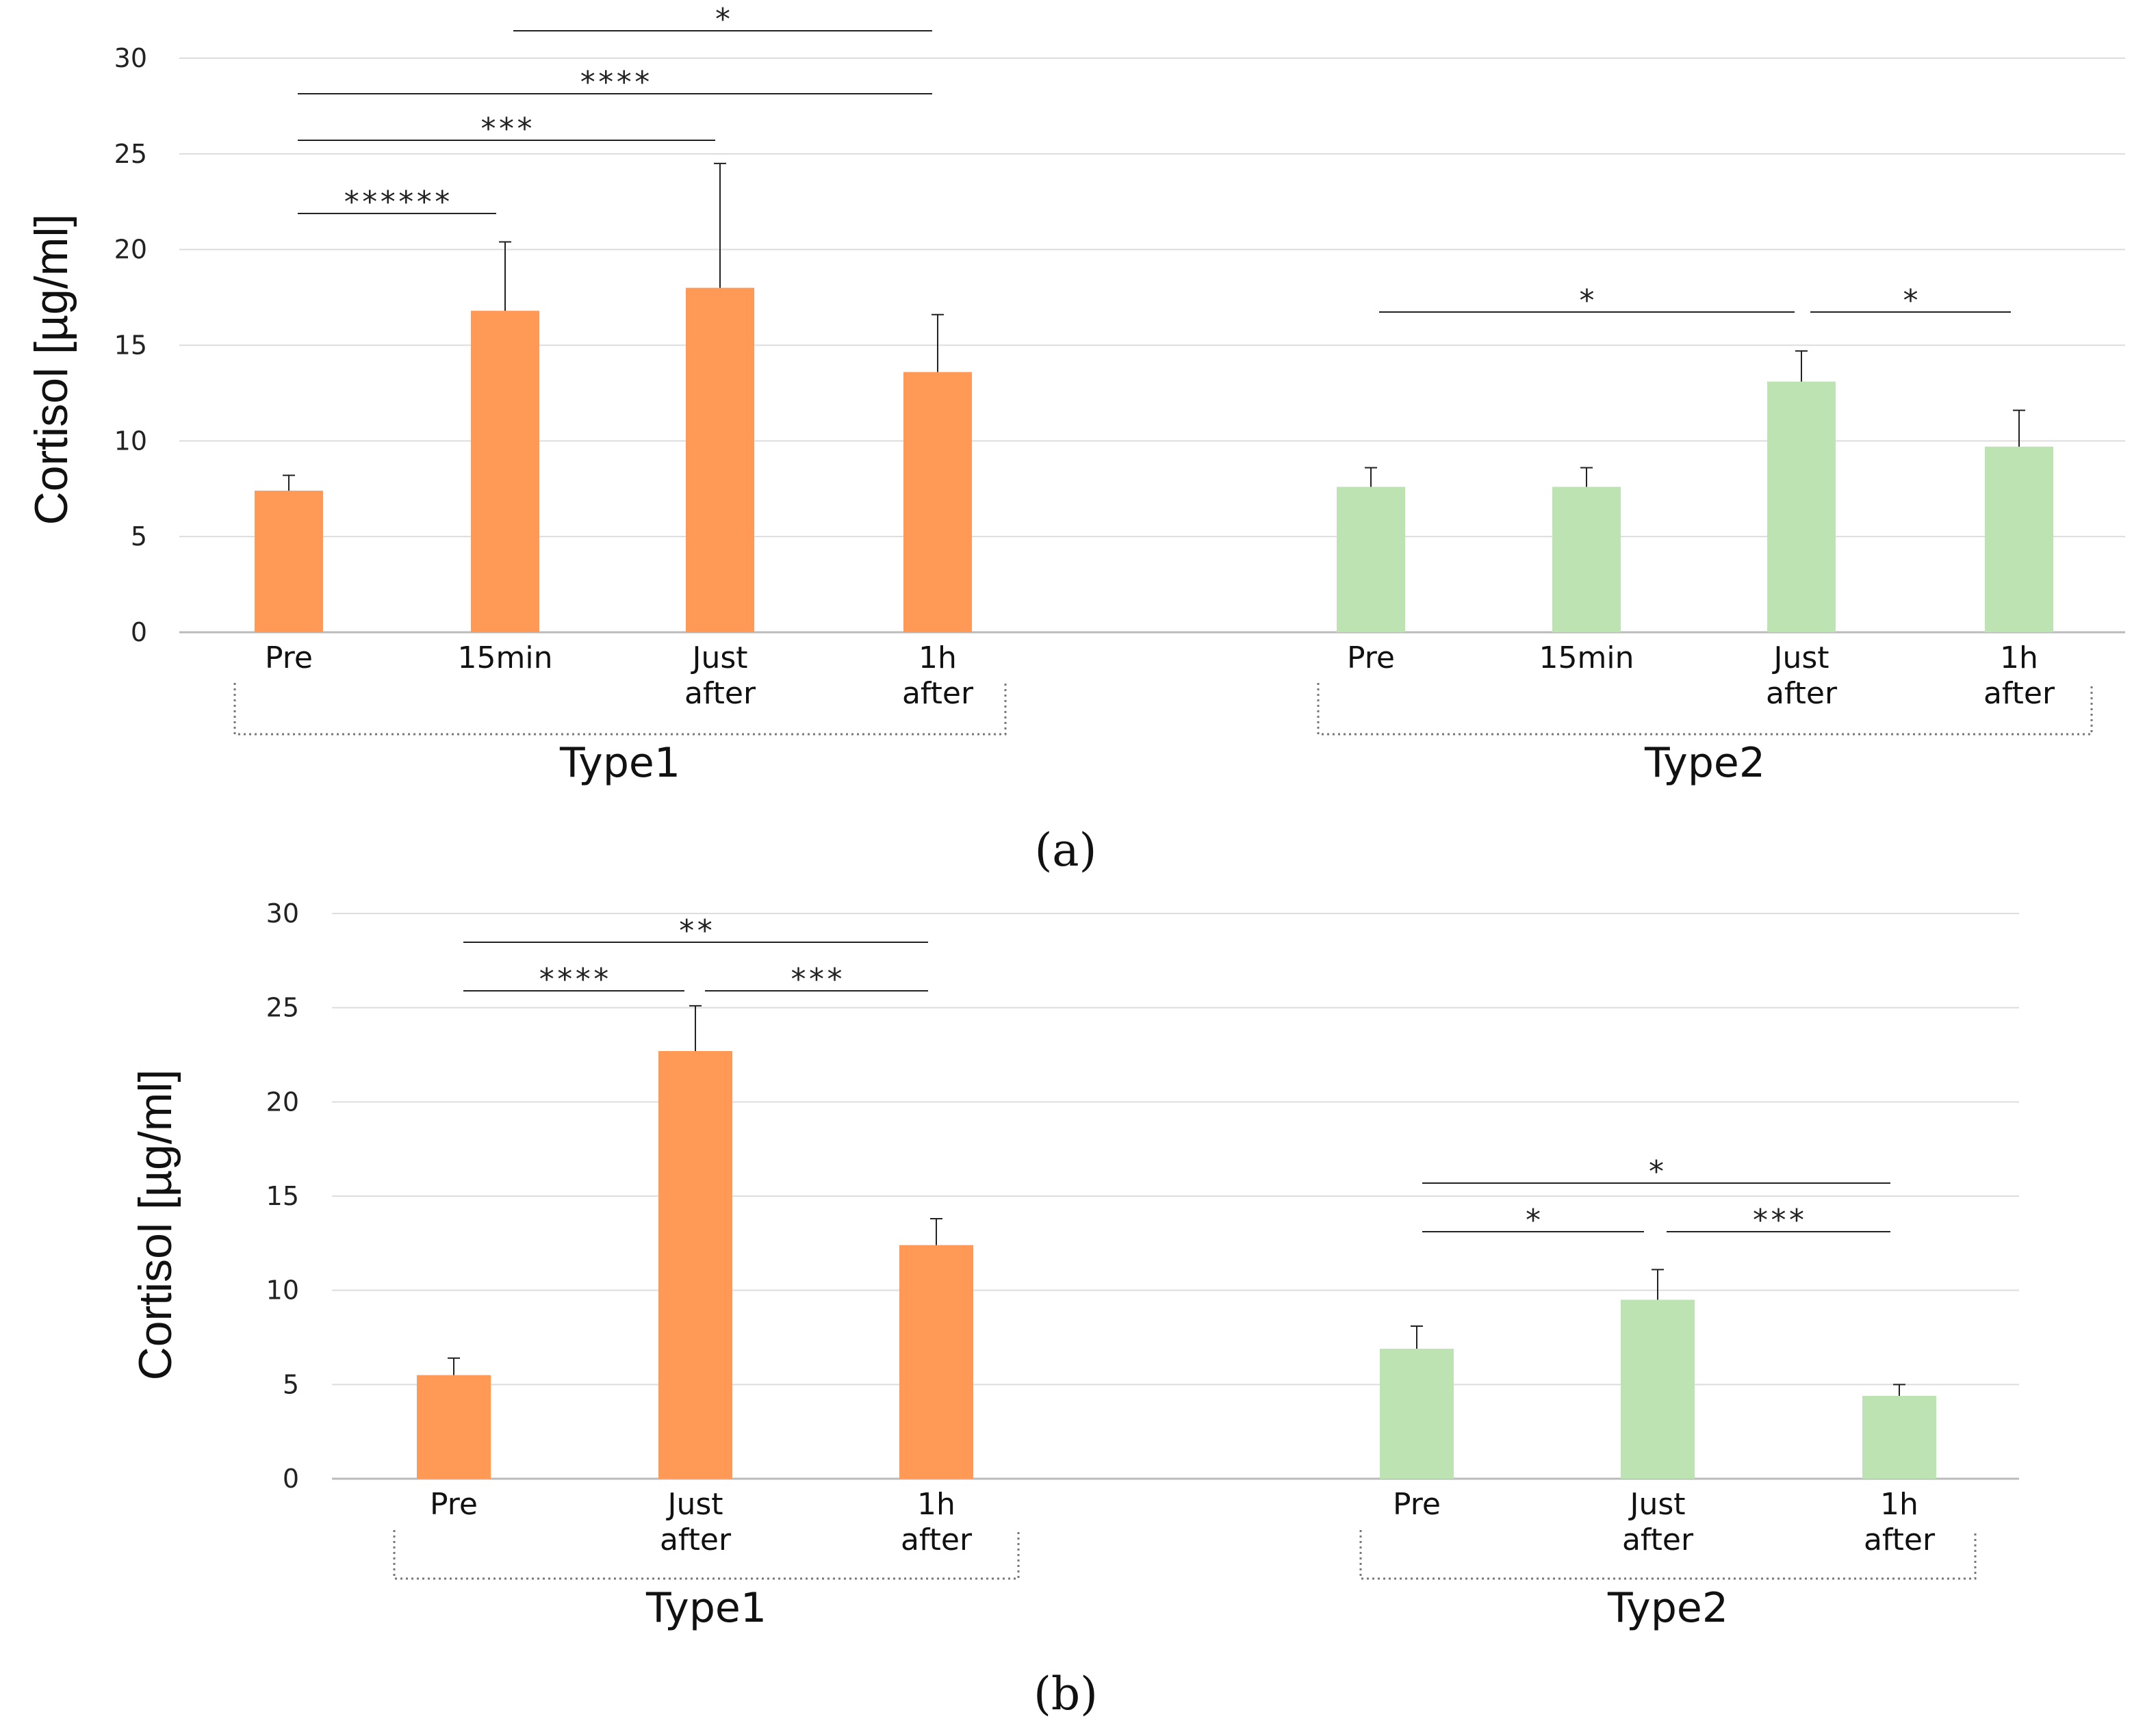  What do you see at coordinates (696, 931) in the screenshot?
I see `significance-stars: **` at bounding box center [696, 931].